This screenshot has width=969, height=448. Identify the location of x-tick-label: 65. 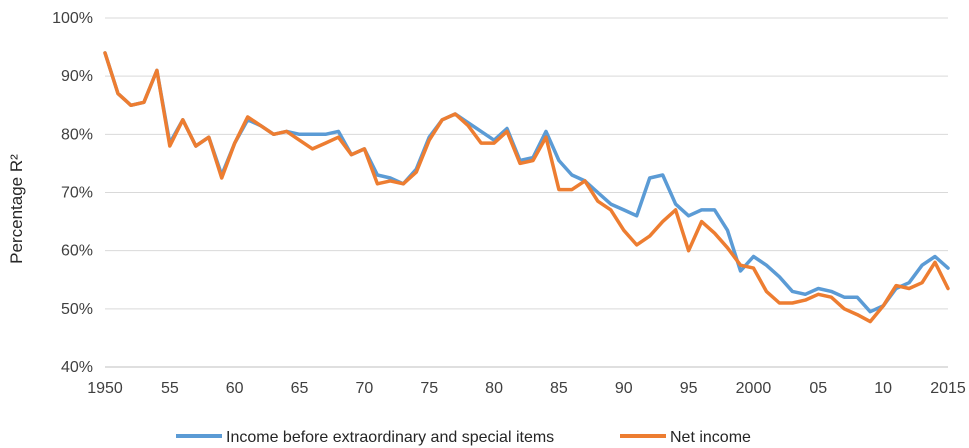
(300, 388).